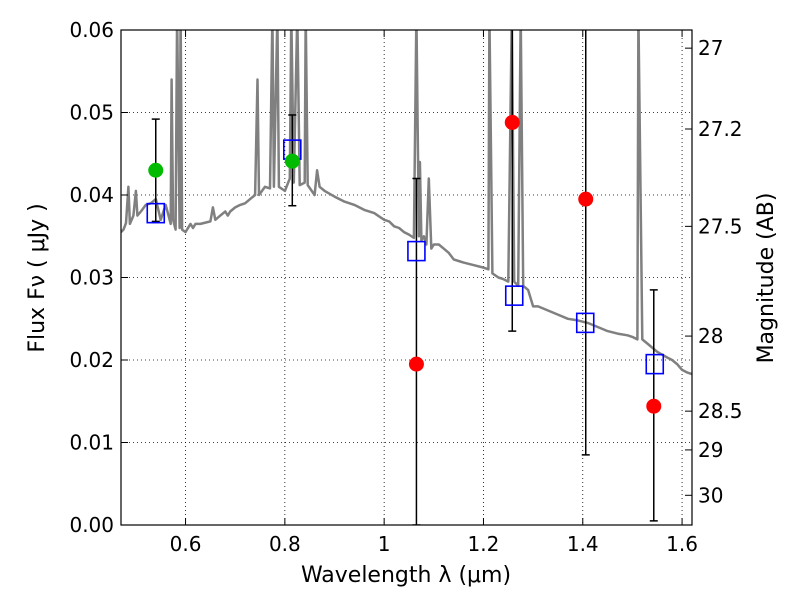 The height and width of the screenshot is (600, 800). What do you see at coordinates (720, 129) in the screenshot?
I see `y2-tick-label: 27.2` at bounding box center [720, 129].